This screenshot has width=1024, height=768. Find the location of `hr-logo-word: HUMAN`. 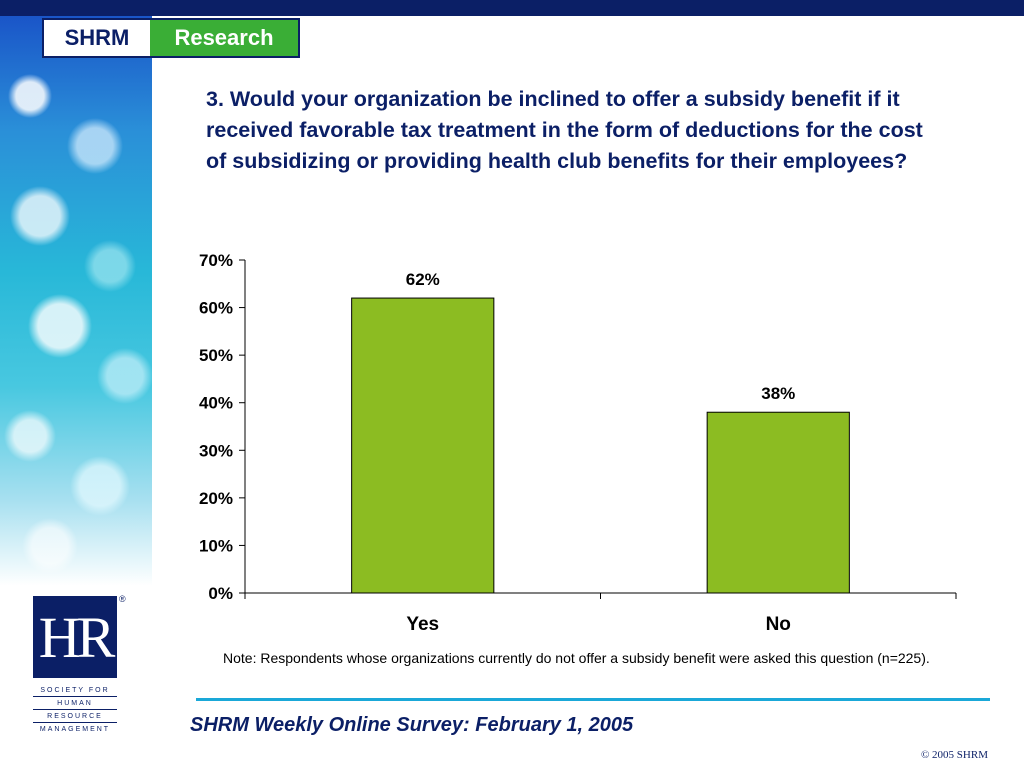

hr-logo-word: HUMAN is located at coordinates (75, 702).